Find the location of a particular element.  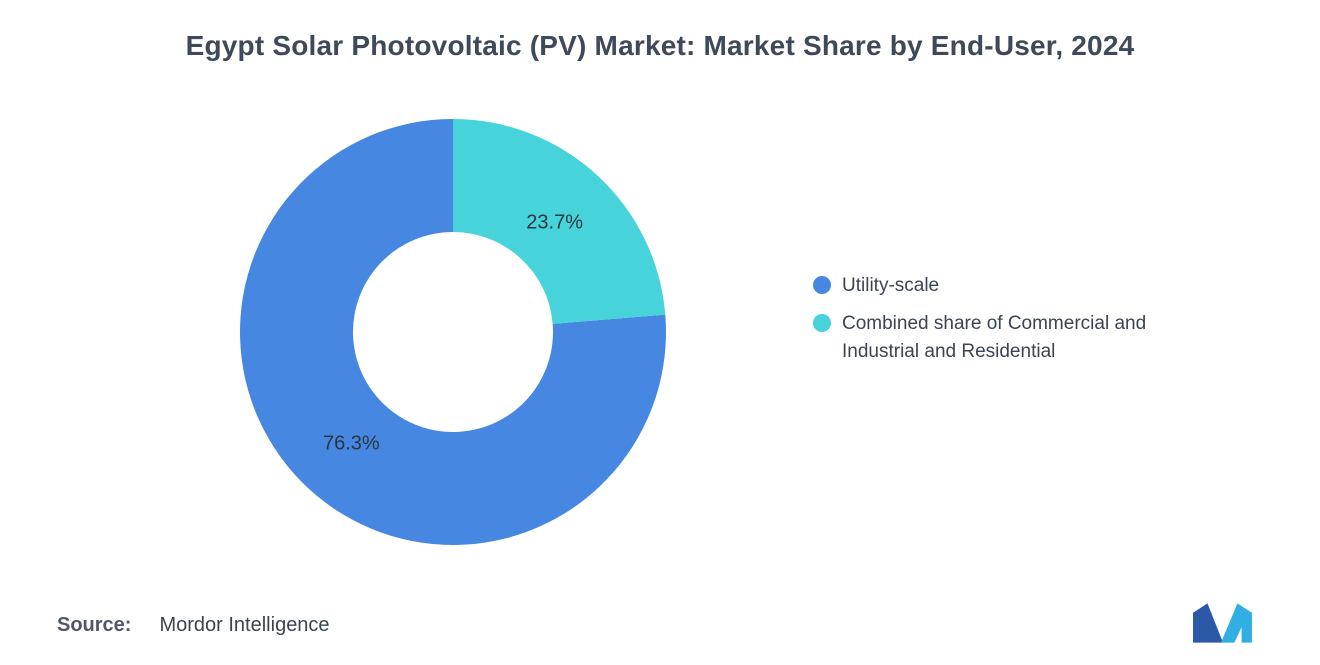

slice-label: 23.7% is located at coordinates (554, 223).